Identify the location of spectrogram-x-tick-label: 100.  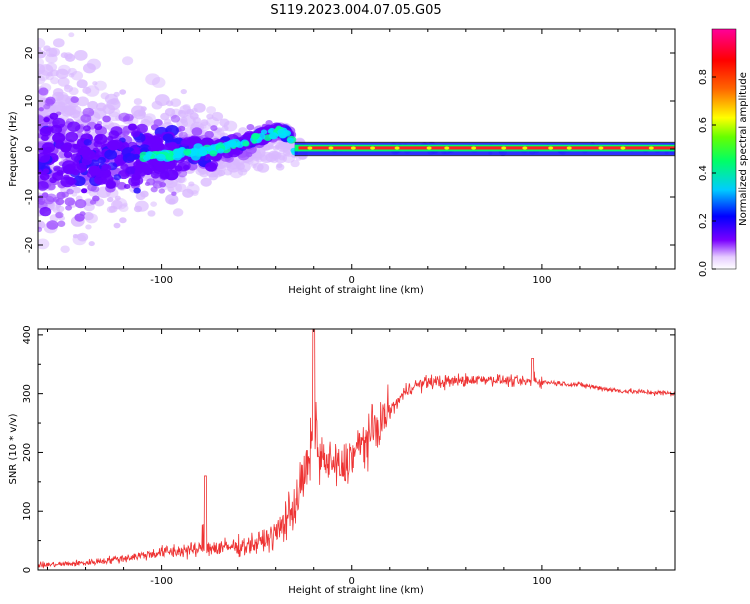
(541, 280).